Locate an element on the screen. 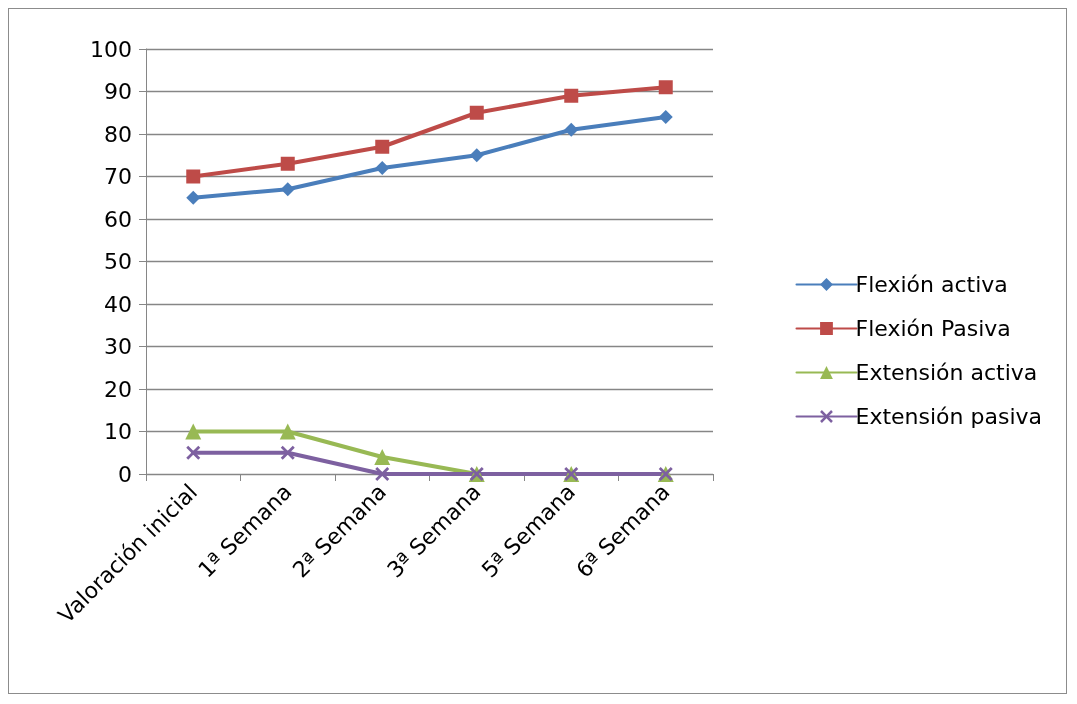 The width and height of the screenshot is (1077, 704). y-tick-label: 100 is located at coordinates (111, 49).